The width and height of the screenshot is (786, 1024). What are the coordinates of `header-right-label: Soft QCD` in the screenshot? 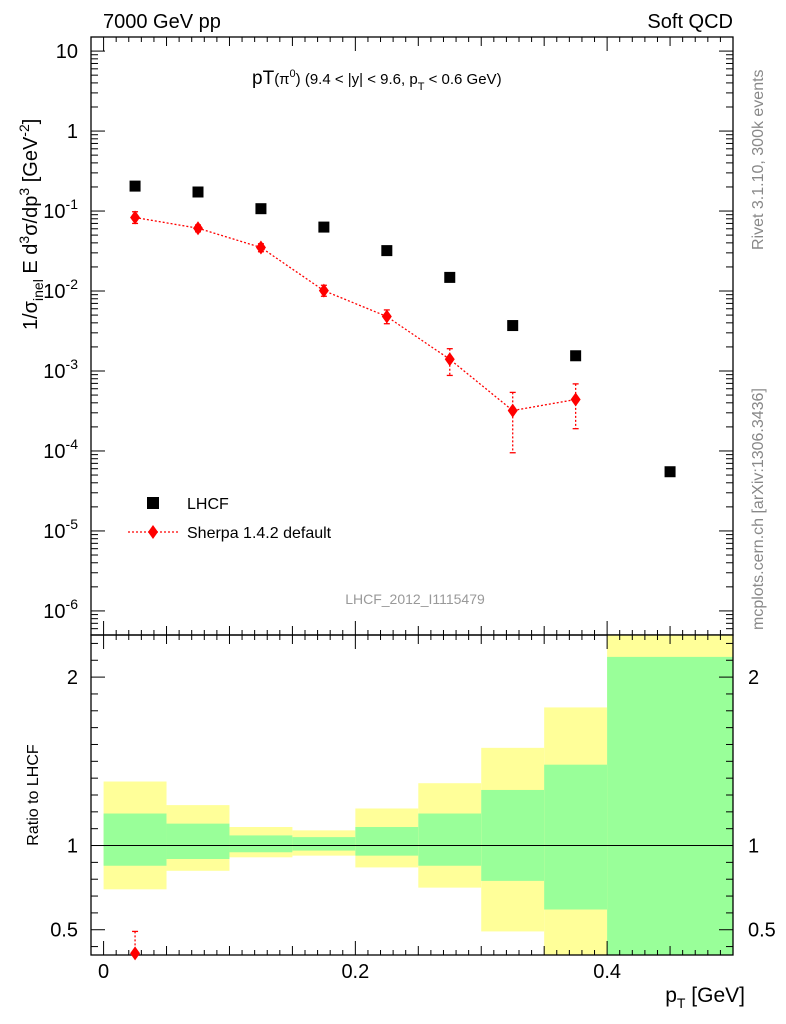 It's located at (690, 22).